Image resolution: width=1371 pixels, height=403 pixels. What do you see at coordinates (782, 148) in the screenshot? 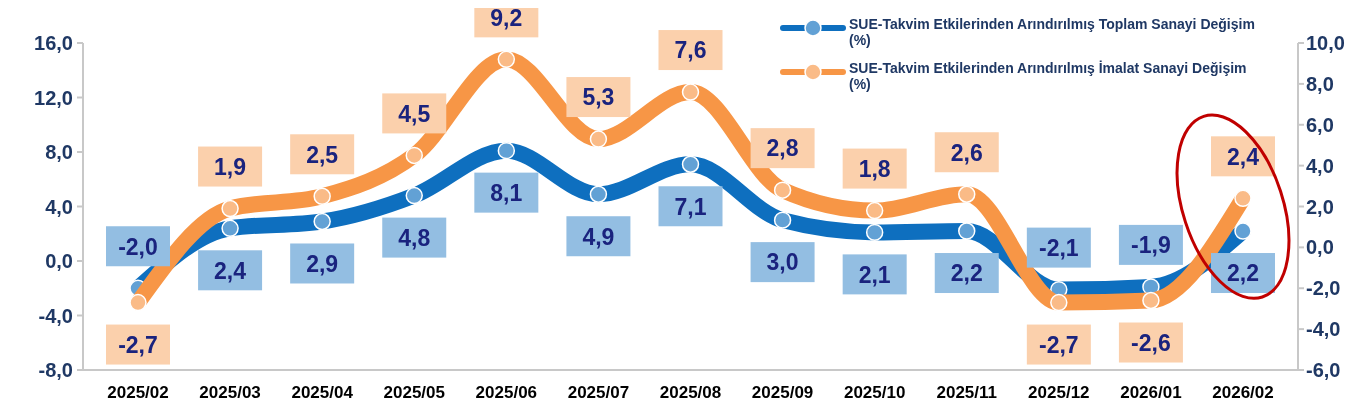
I see `data-label: 2,8` at bounding box center [782, 148].